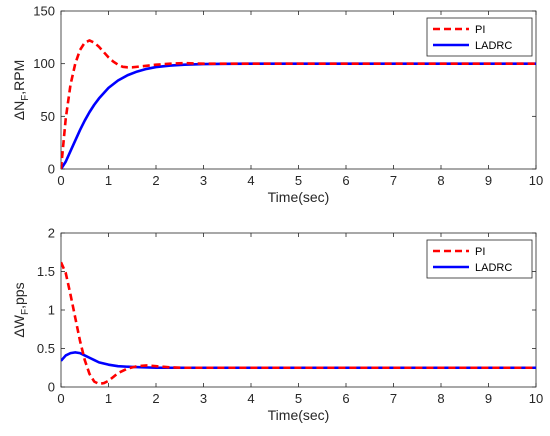 This screenshot has height=436, width=550. What do you see at coordinates (46, 348) in the screenshot?
I see `y-tick-label: 0.5` at bounding box center [46, 348].